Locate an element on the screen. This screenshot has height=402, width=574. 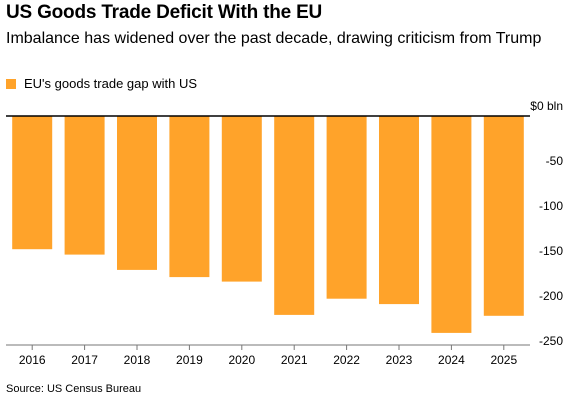
y-tick-label-3: -150 is located at coordinates (551, 251).